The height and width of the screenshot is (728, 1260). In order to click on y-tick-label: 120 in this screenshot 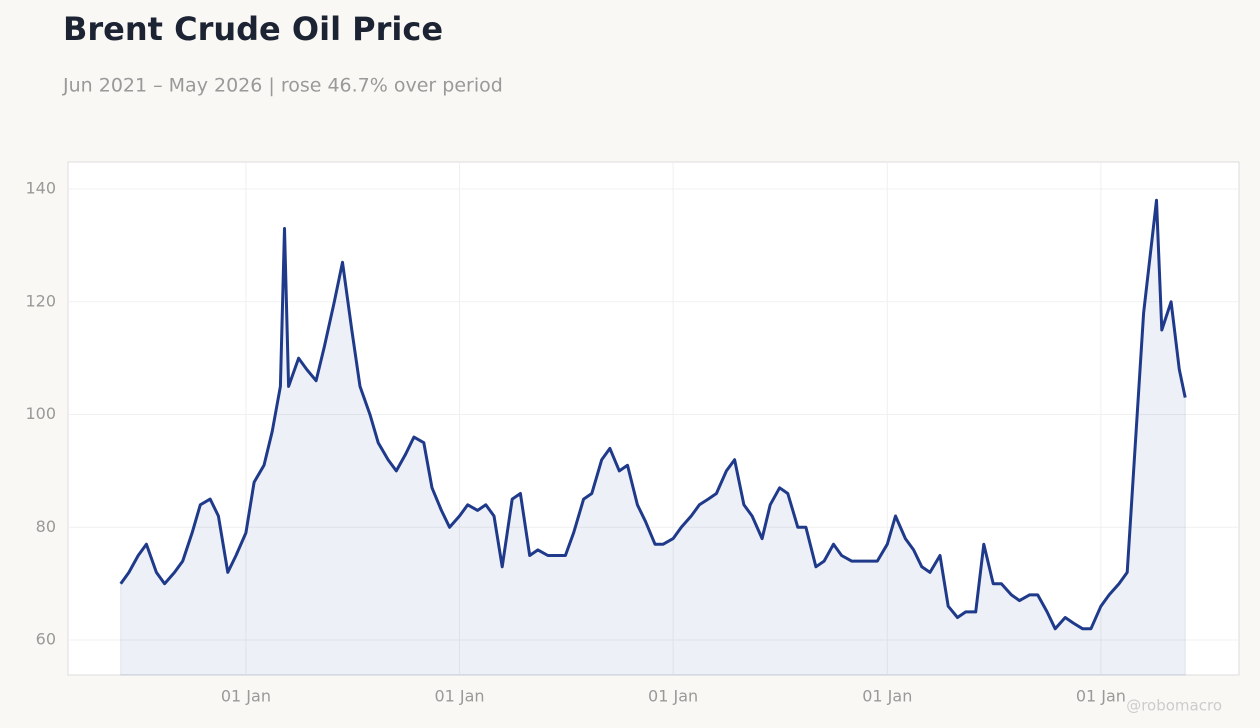, I will do `click(40, 300)`.